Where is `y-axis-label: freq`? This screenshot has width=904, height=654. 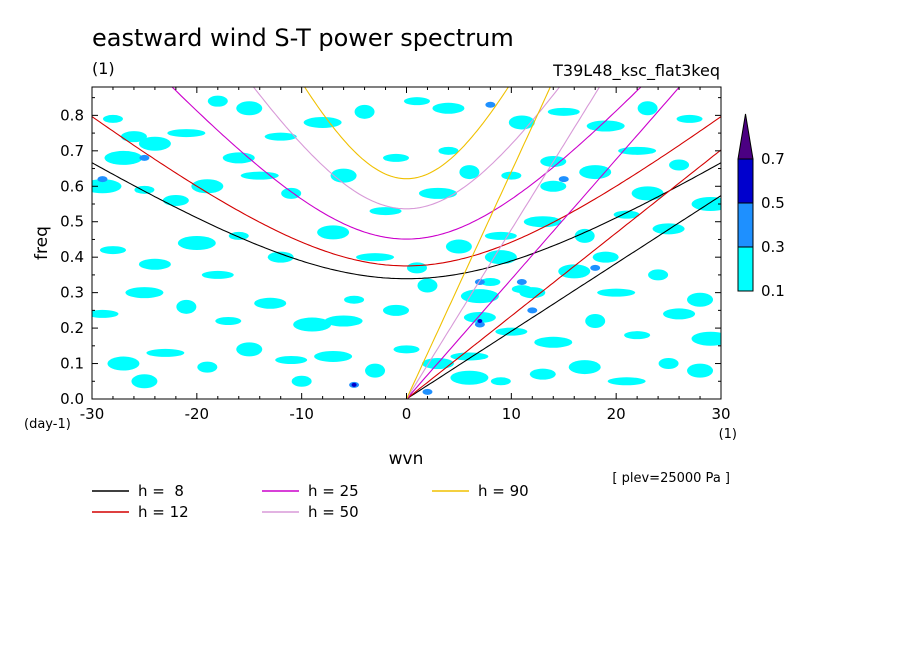 y-axis-label: freq is located at coordinates (42, 243).